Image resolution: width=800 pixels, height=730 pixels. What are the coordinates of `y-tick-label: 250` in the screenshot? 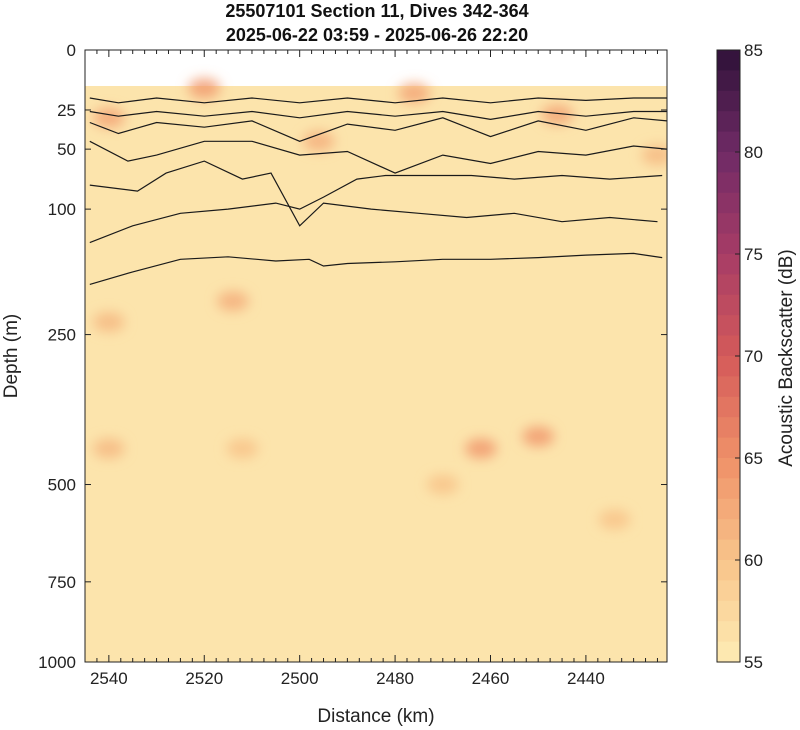 It's located at (62, 335).